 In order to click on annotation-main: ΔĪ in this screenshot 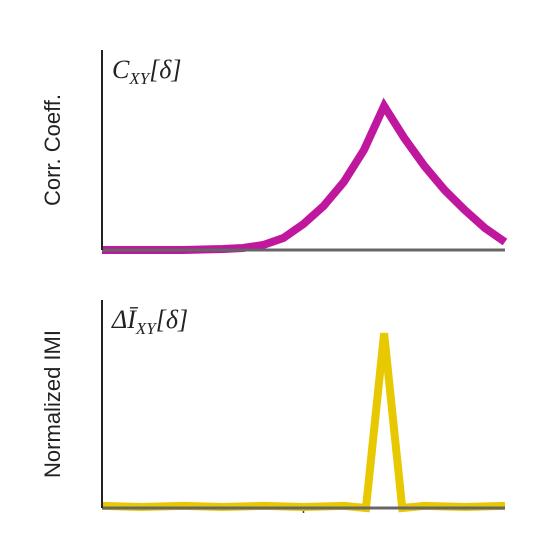, I will do `click(124, 319)`.